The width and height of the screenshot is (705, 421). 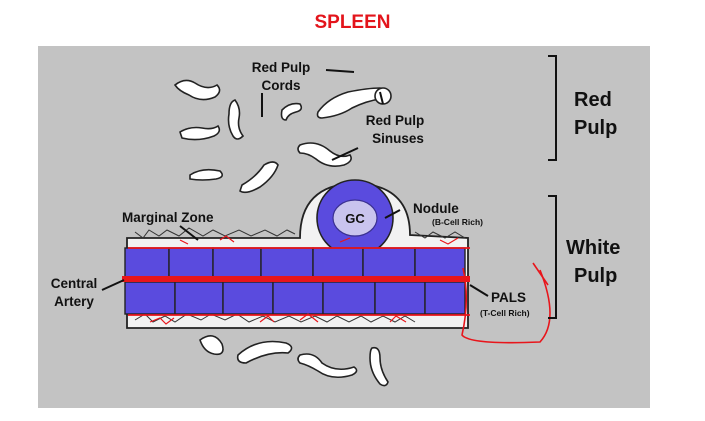 What do you see at coordinates (436, 208) in the screenshot?
I see `nodule-label: Nodule` at bounding box center [436, 208].